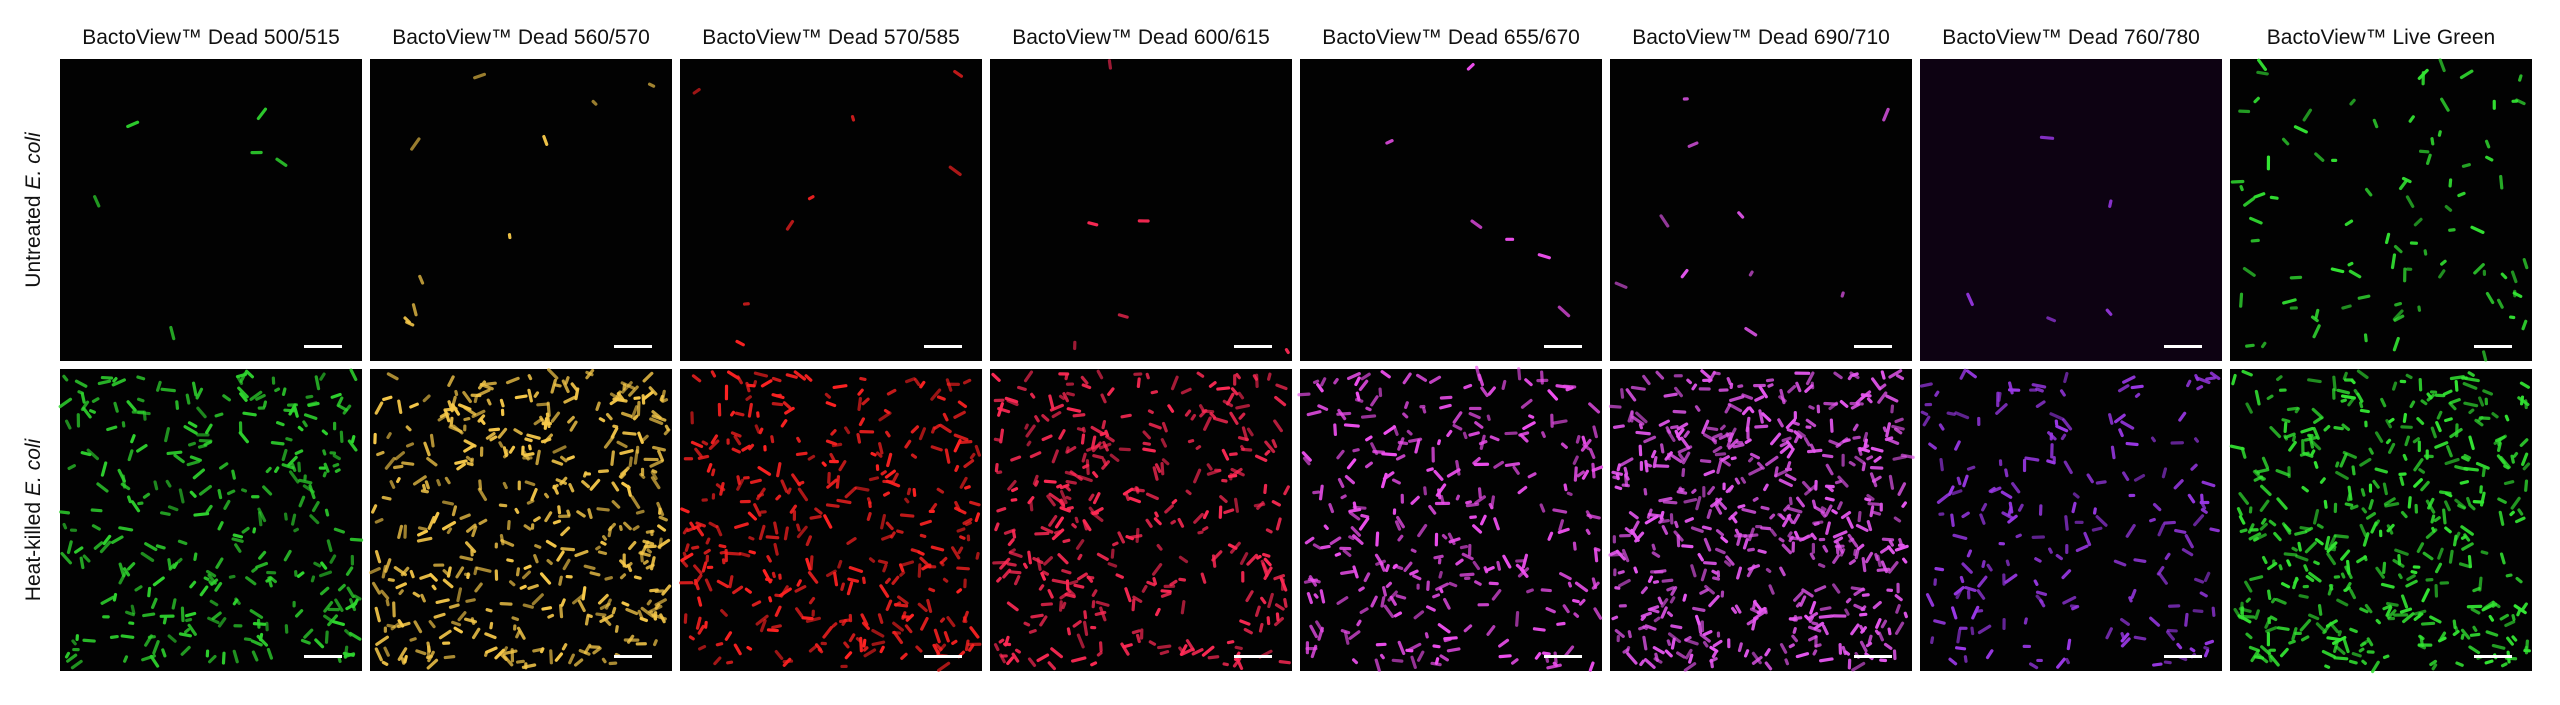 This screenshot has width=2560, height=705. What do you see at coordinates (2381, 210) in the screenshot?
I see `micrograph-panel` at bounding box center [2381, 210].